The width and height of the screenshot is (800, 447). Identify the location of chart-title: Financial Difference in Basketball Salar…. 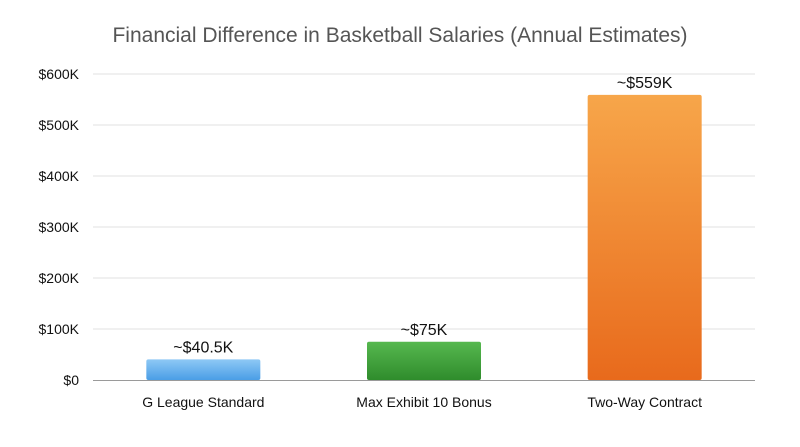
(399, 35).